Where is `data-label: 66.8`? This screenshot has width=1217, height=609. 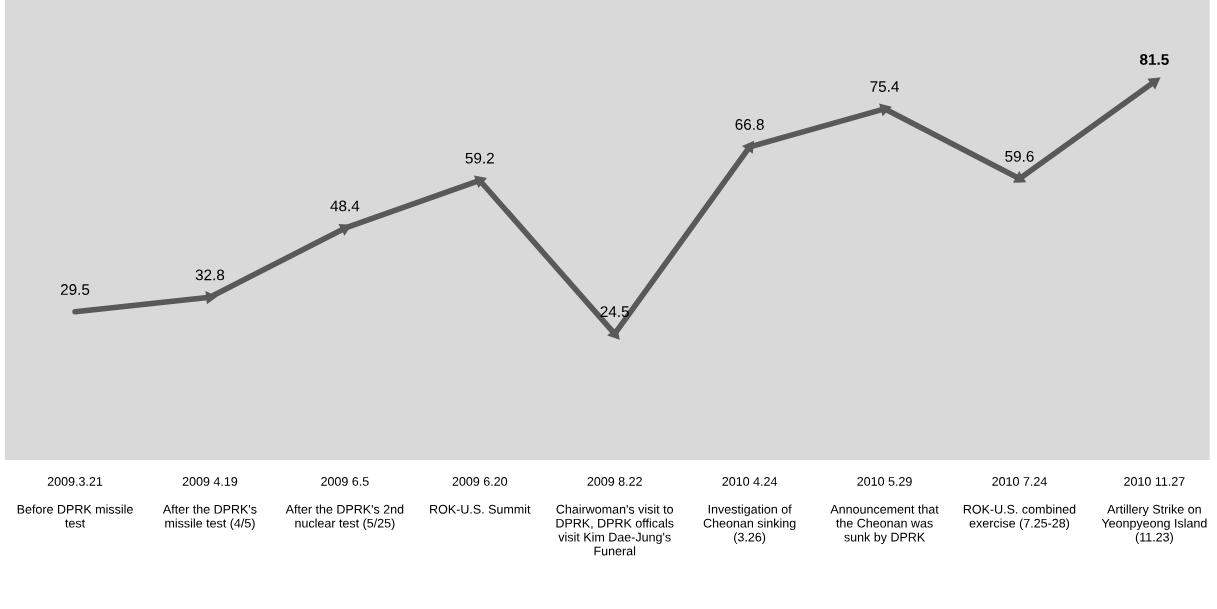 data-label: 66.8 is located at coordinates (749, 124).